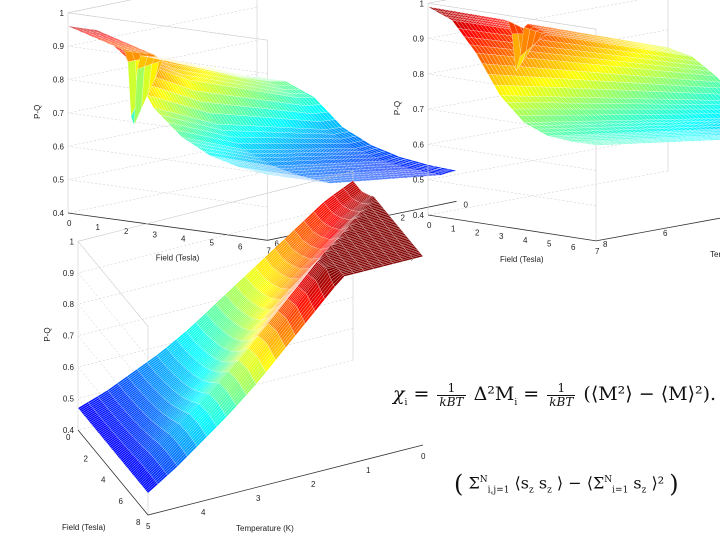 Image resolution: width=720 pixels, height=540 pixels. I want to click on x-tick-label: 7, so click(597, 251).